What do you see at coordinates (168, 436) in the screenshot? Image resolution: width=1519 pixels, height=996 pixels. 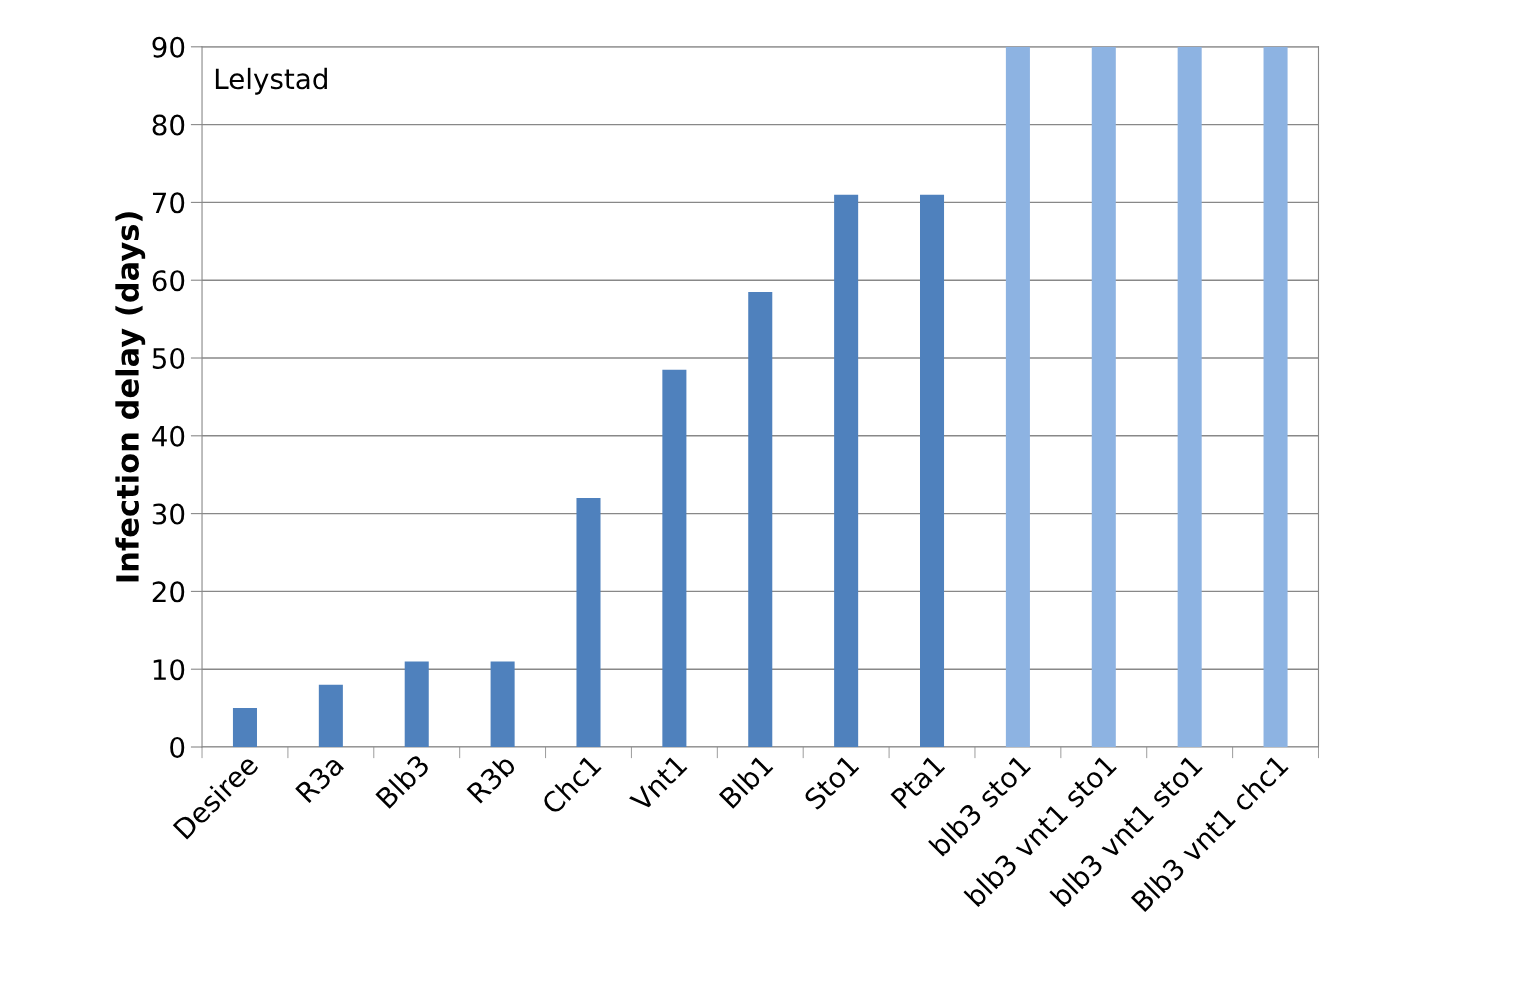 I see `y-tick-label: 40` at bounding box center [168, 436].